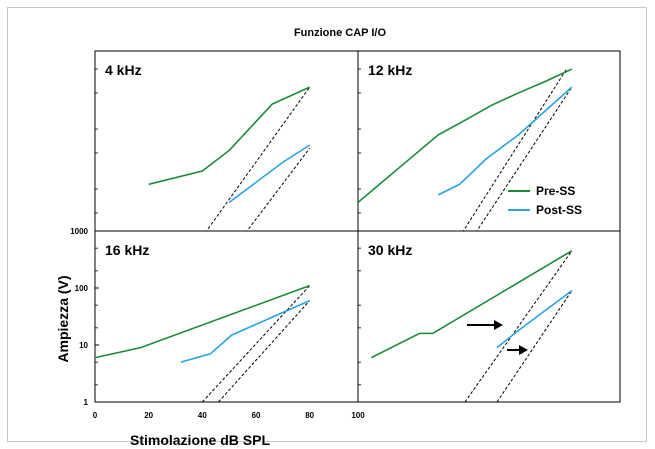 This screenshot has width=655, height=449. I want to click on x-tick-label: 20, so click(148, 415).